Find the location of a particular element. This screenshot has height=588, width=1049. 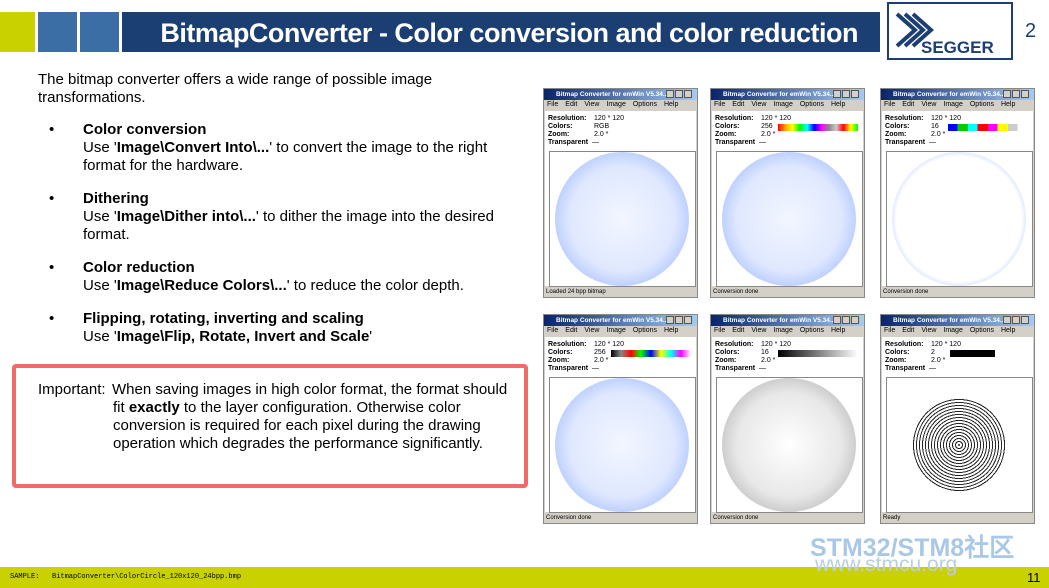

info-value: 256 is located at coordinates (600, 352).